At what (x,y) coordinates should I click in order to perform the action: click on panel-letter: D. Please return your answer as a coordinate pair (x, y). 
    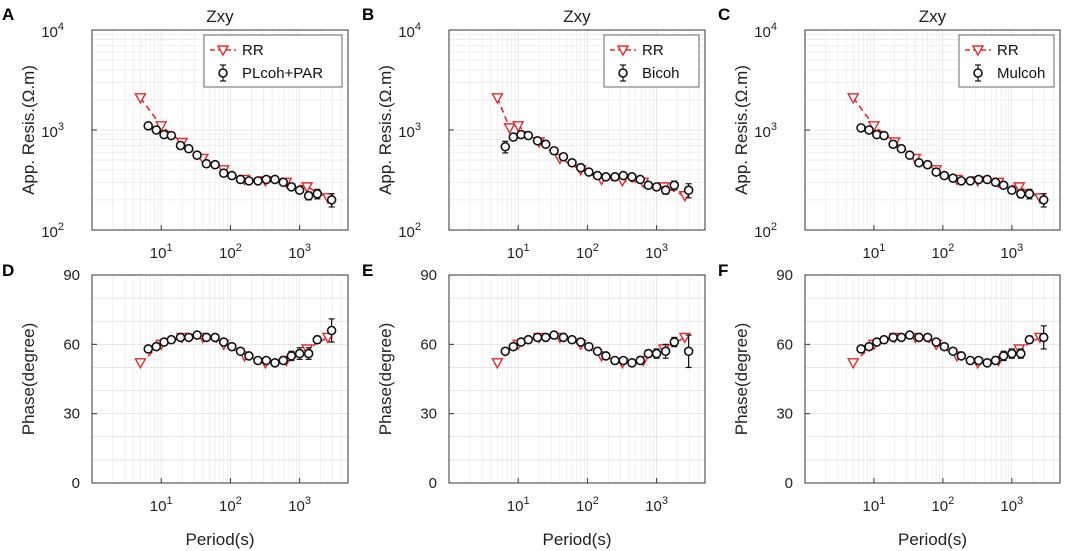
    Looking at the image, I should click on (8, 270).